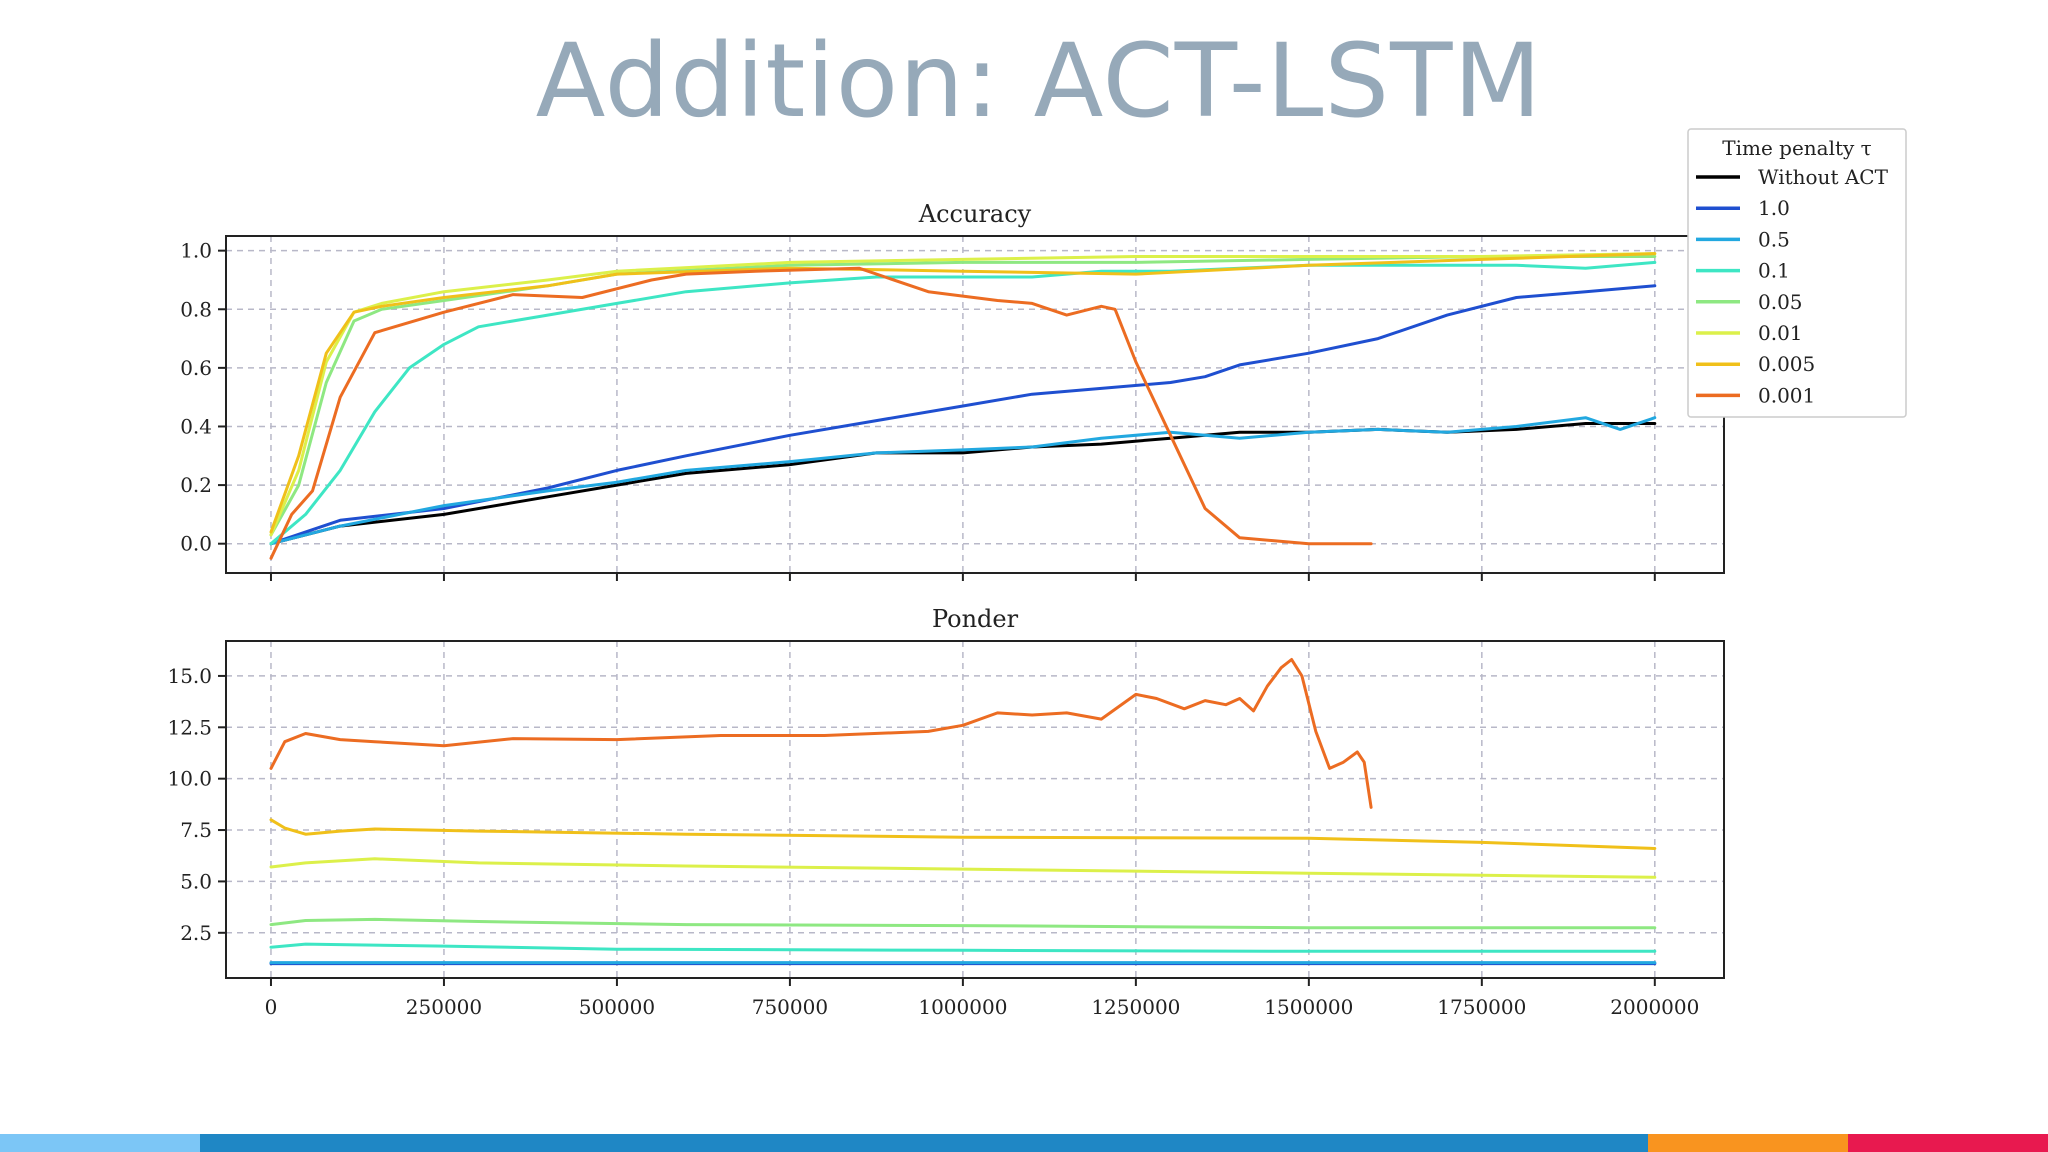 This screenshot has width=2048, height=1152. Describe the element at coordinates (1135, 1007) in the screenshot. I see `xtick-label-5: 1250000` at that location.